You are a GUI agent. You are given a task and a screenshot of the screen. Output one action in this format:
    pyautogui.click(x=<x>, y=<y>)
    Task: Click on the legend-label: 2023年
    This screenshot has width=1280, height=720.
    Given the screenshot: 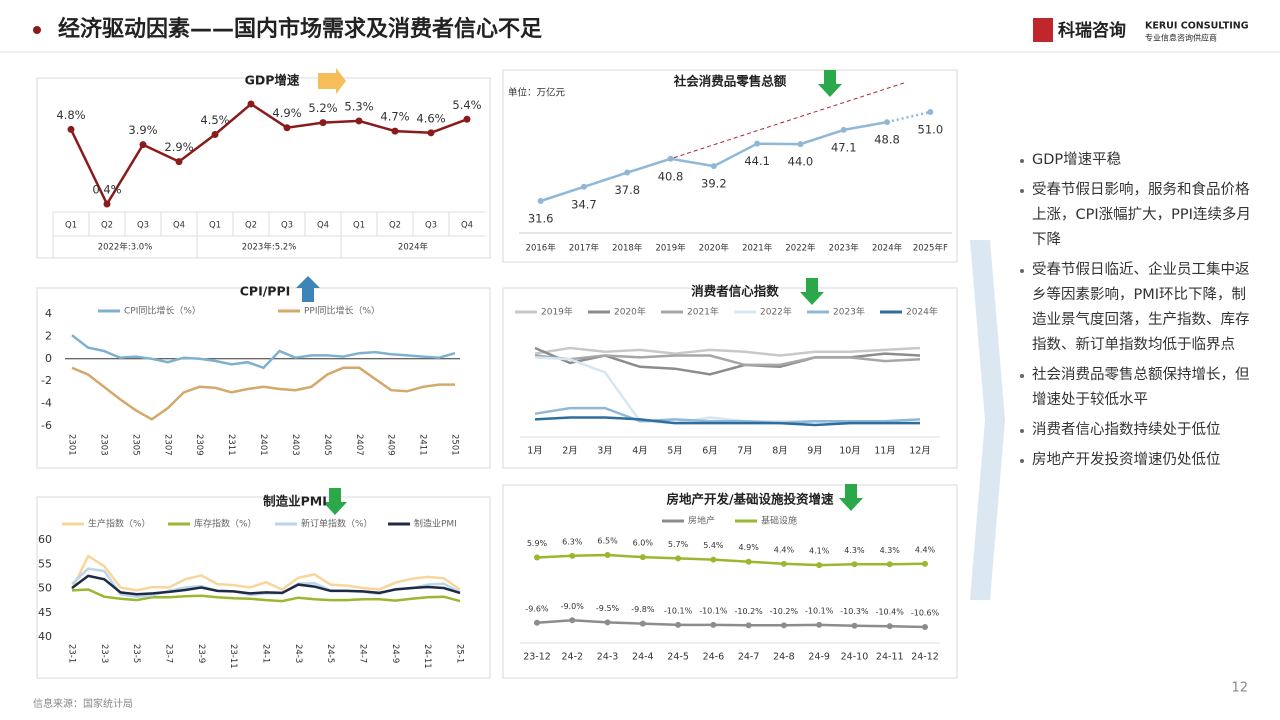 What is the action you would take?
    pyautogui.click(x=849, y=312)
    